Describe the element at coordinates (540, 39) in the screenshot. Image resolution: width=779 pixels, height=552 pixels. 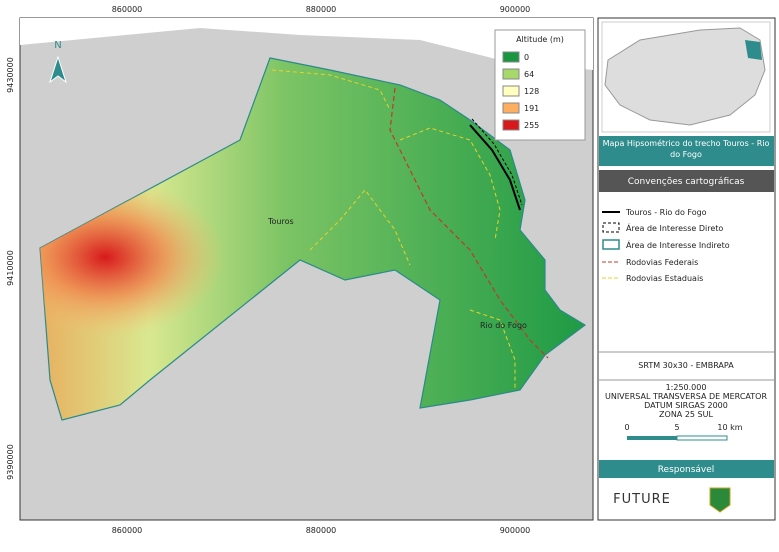
I see `legend-title: Altitude (m)` at that location.